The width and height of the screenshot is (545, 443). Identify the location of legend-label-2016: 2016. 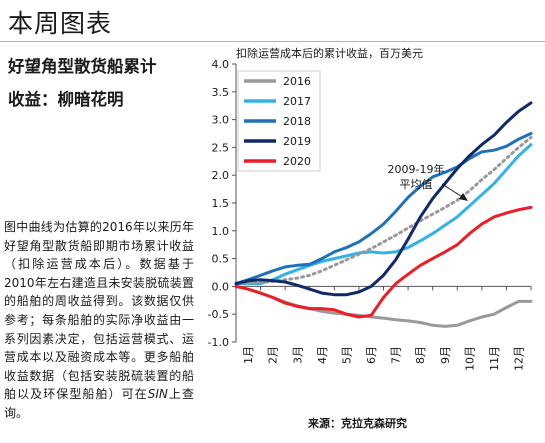
(297, 81).